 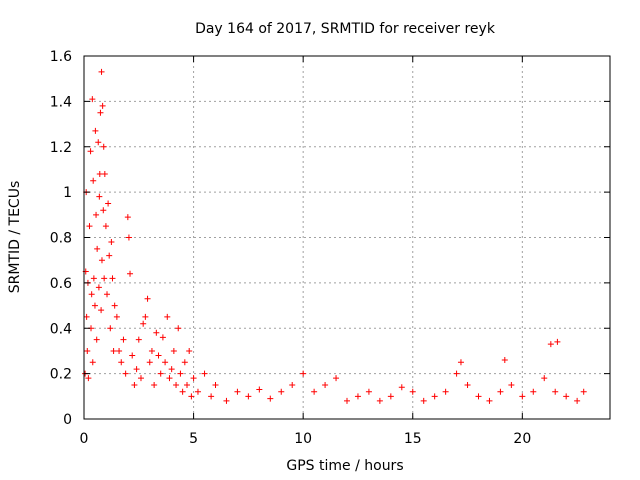 I want to click on x-tick-label: 10, so click(x=303, y=439).